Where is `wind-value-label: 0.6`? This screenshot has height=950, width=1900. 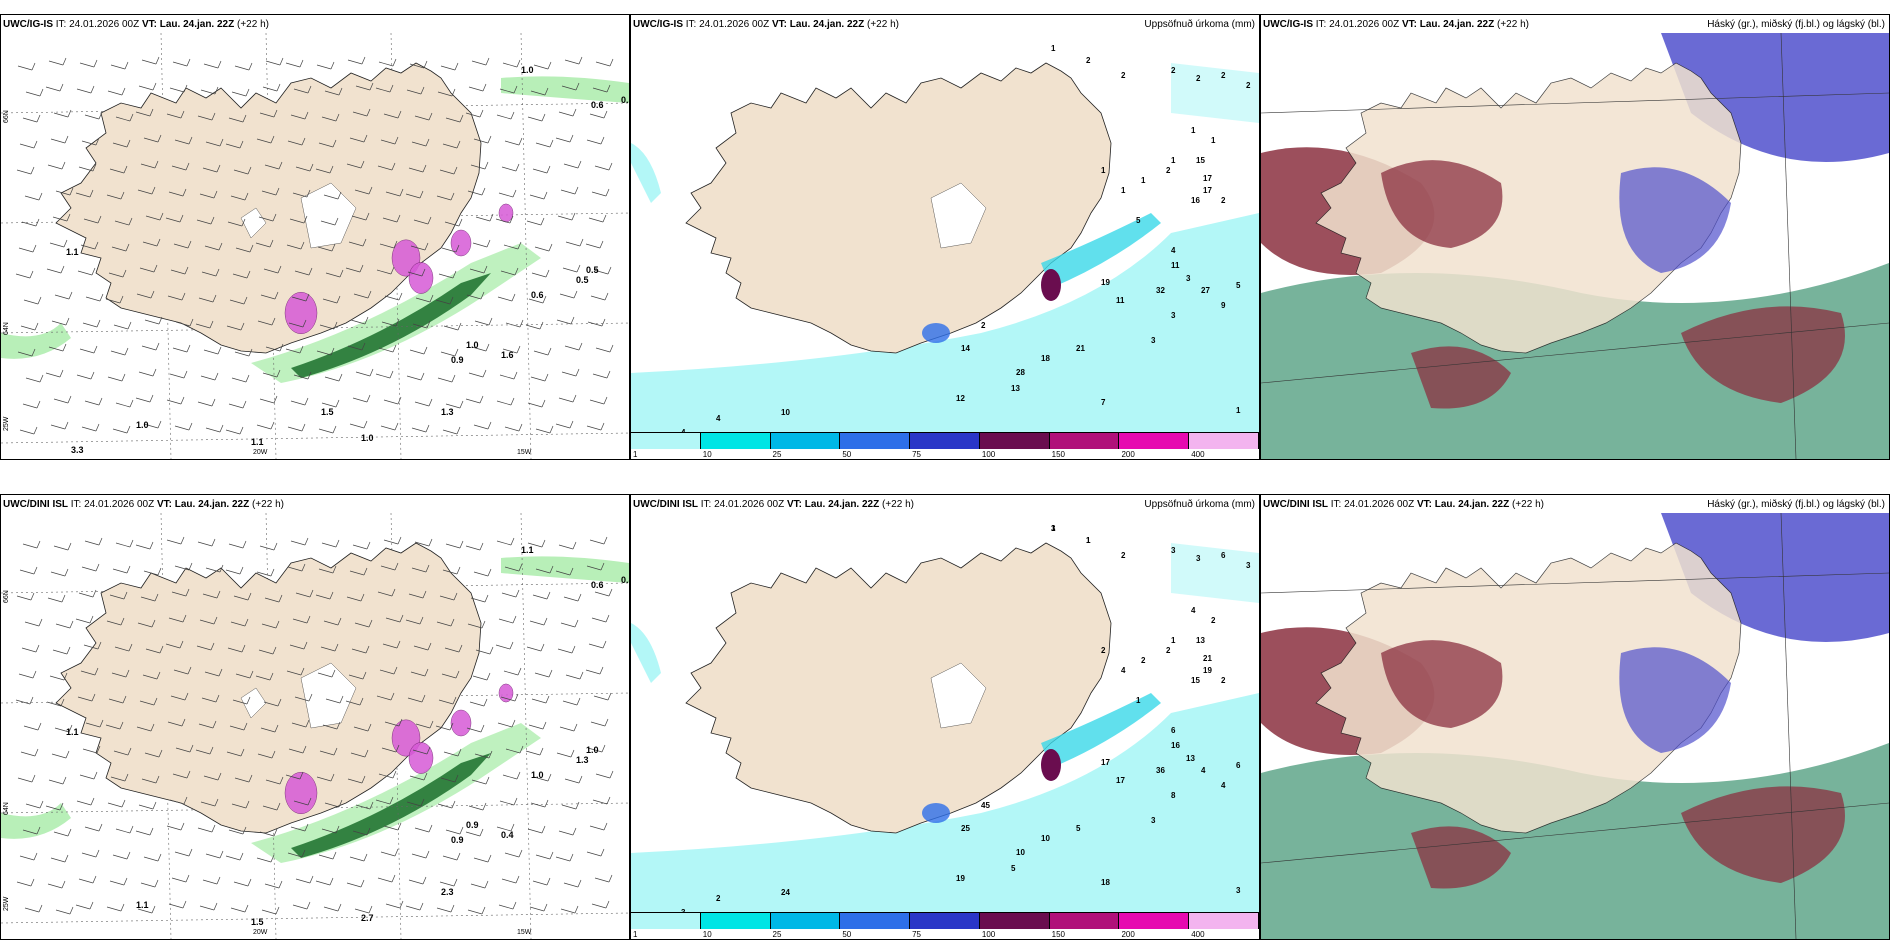
wind-value-label: 0.6 is located at coordinates (597, 105).